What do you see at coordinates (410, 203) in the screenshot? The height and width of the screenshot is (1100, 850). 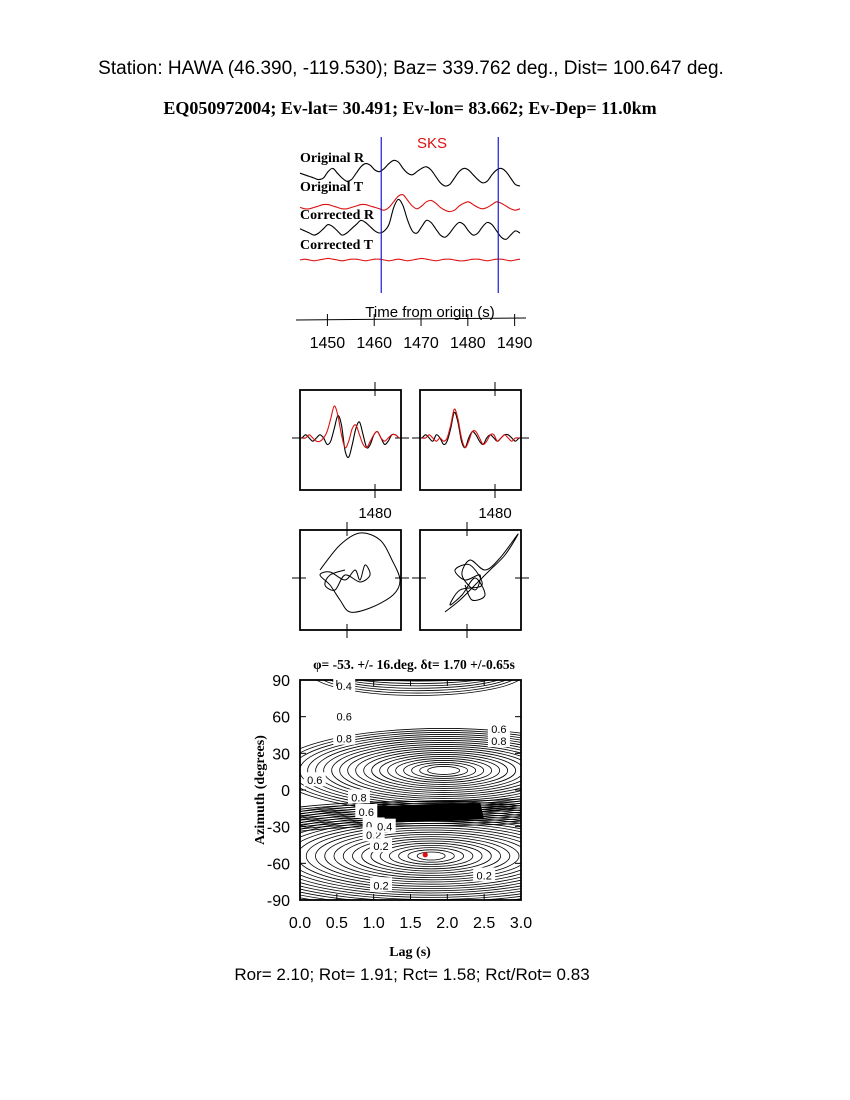 I see `trace-original-t` at bounding box center [410, 203].